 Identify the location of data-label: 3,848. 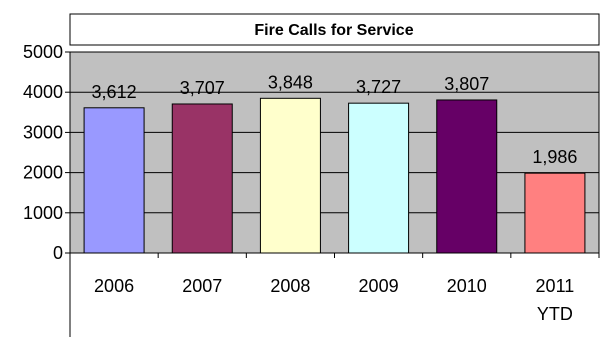
(290, 82).